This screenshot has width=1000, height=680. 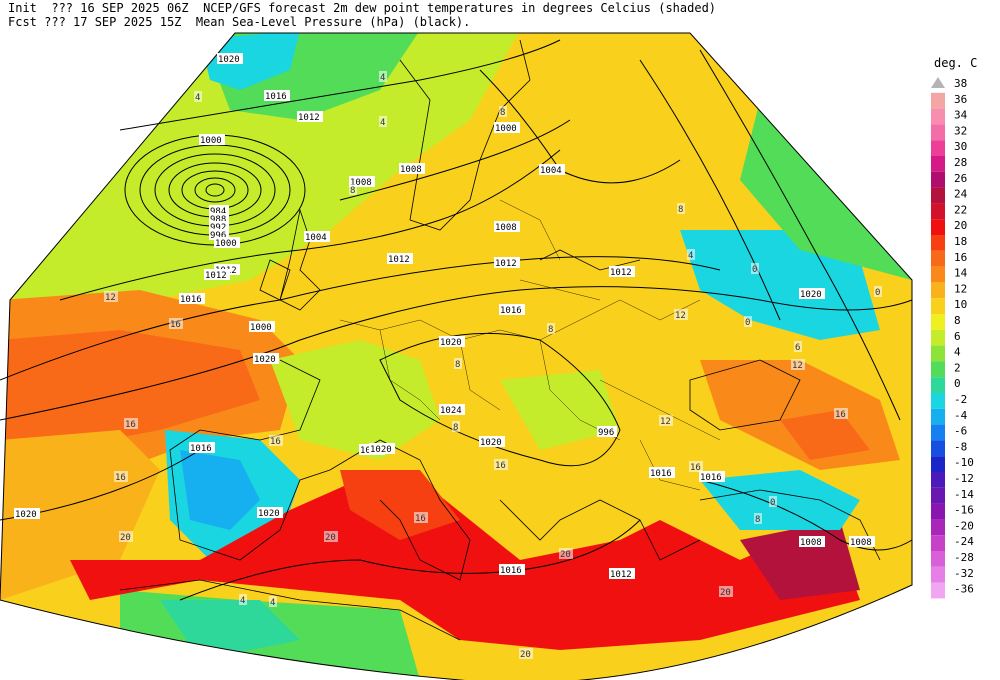 What do you see at coordinates (960, 146) in the screenshot?
I see `legend-label: 30` at bounding box center [960, 146].